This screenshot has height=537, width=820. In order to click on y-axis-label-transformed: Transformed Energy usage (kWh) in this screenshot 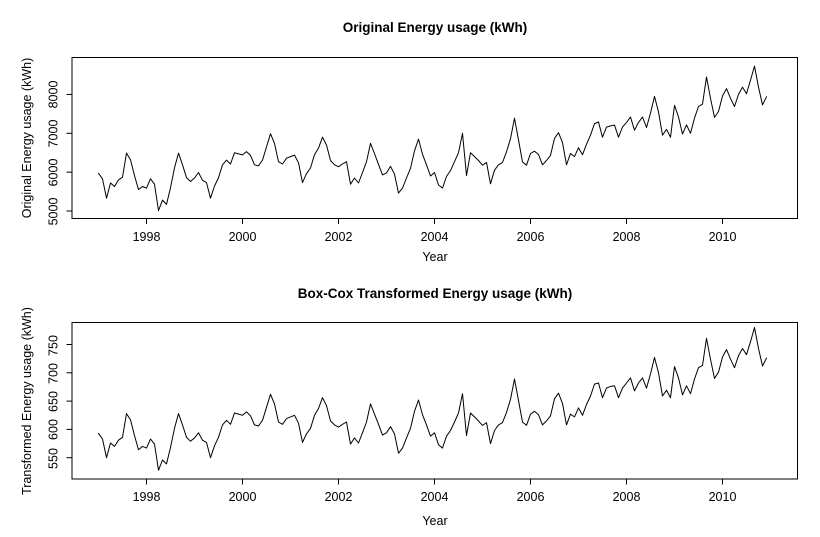, I will do `click(27, 401)`.